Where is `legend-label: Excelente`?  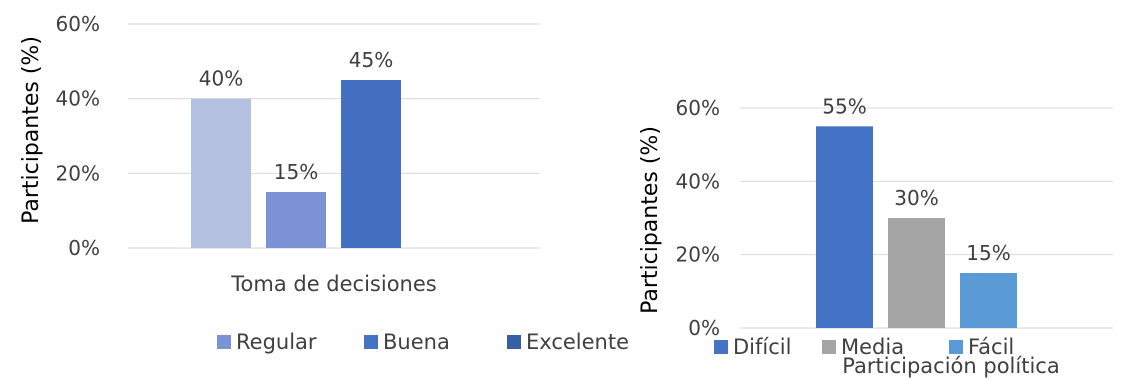 legend-label: Excelente is located at coordinates (577, 342).